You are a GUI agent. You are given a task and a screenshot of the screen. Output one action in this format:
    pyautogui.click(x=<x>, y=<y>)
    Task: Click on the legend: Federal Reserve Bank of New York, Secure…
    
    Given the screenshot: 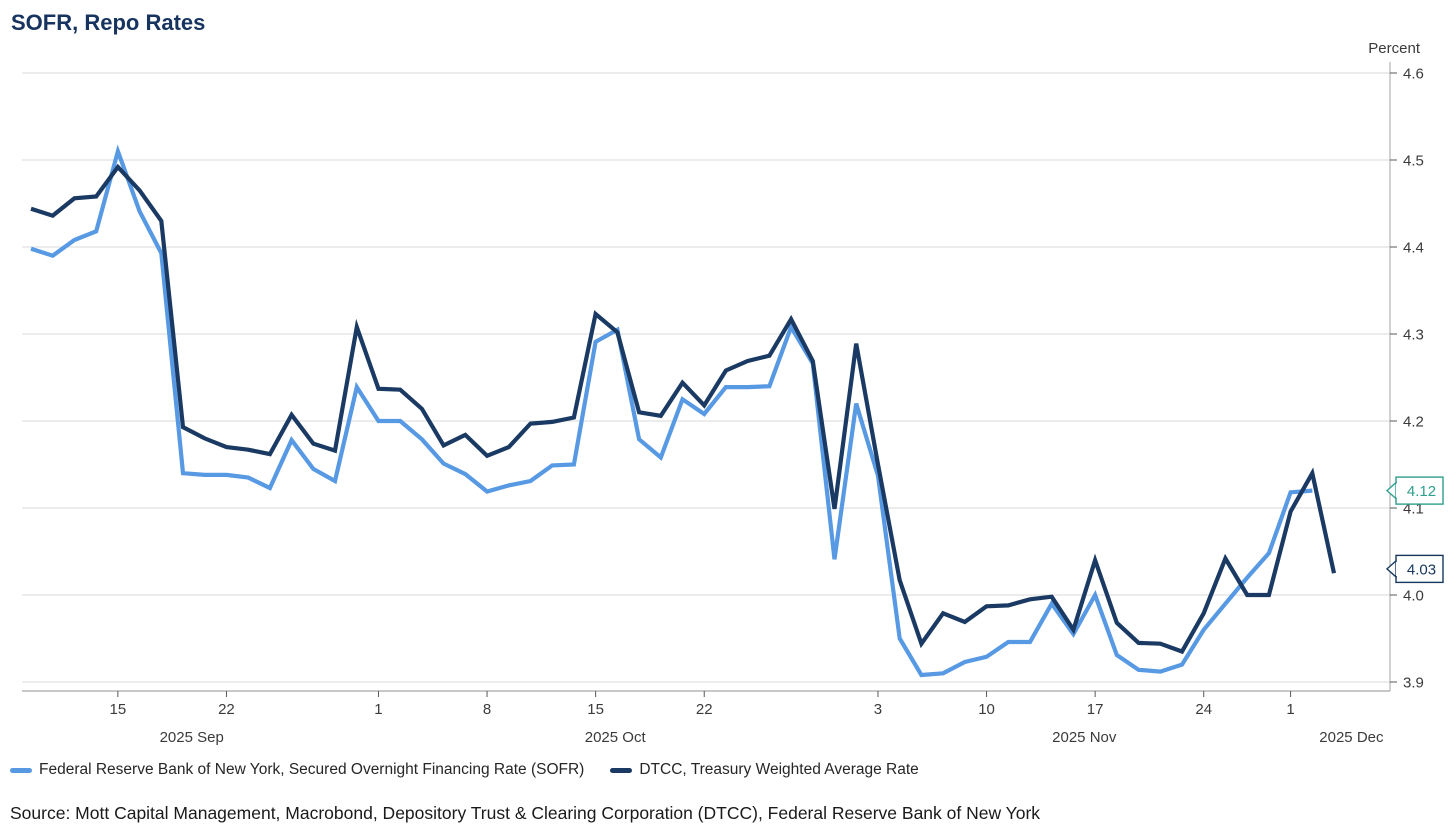 What is the action you would take?
    pyautogui.click(x=464, y=770)
    